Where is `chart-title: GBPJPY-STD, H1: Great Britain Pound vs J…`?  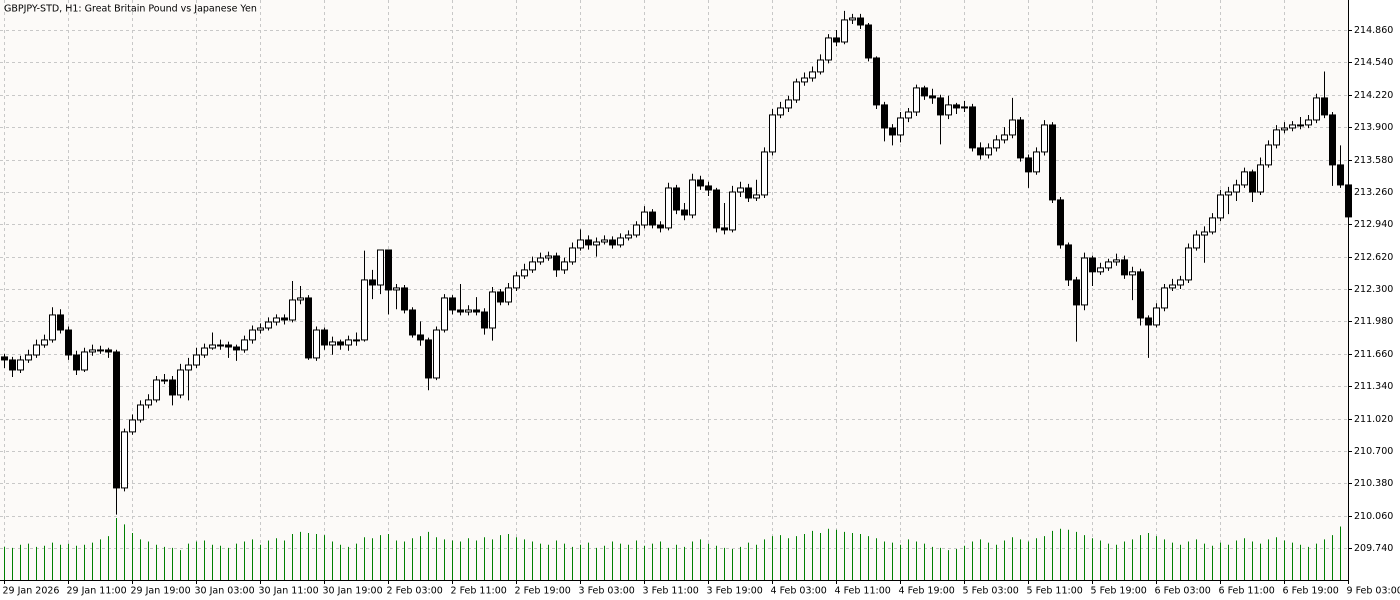 chart-title: GBPJPY-STD, H1: Great Britain Pound vs J… is located at coordinates (130, 9).